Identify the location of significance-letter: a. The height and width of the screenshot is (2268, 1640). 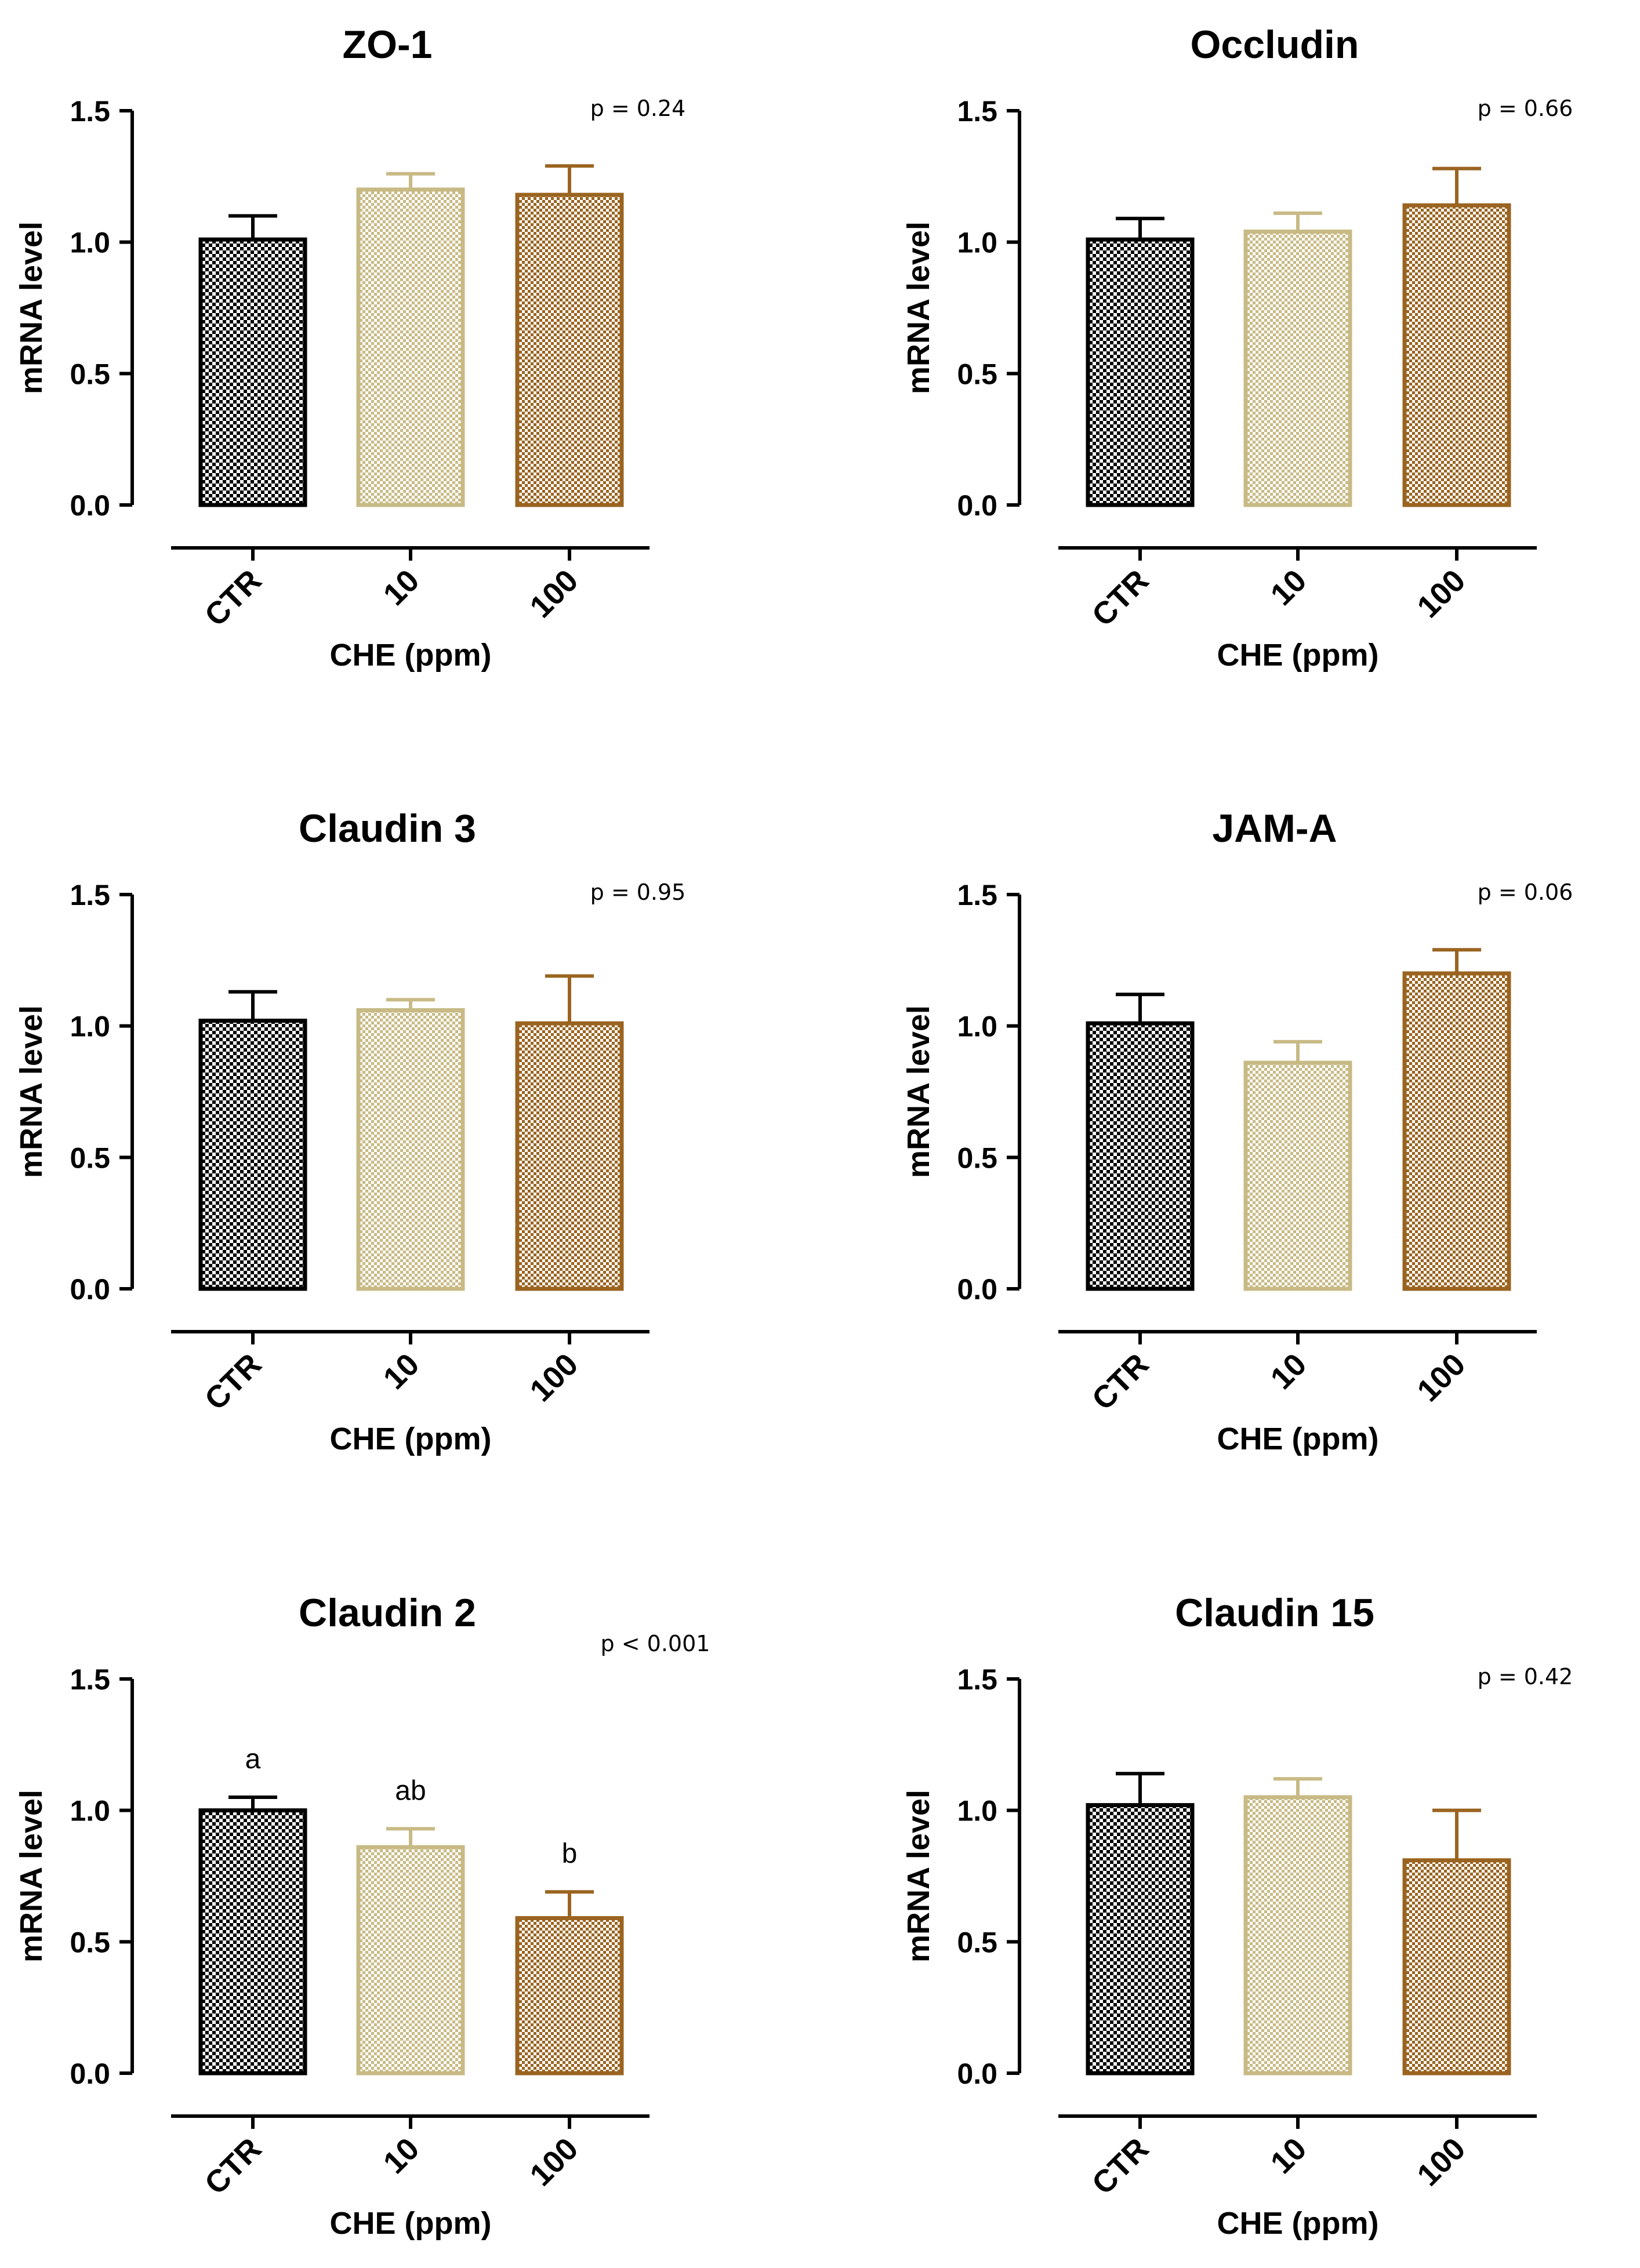
(253, 1759).